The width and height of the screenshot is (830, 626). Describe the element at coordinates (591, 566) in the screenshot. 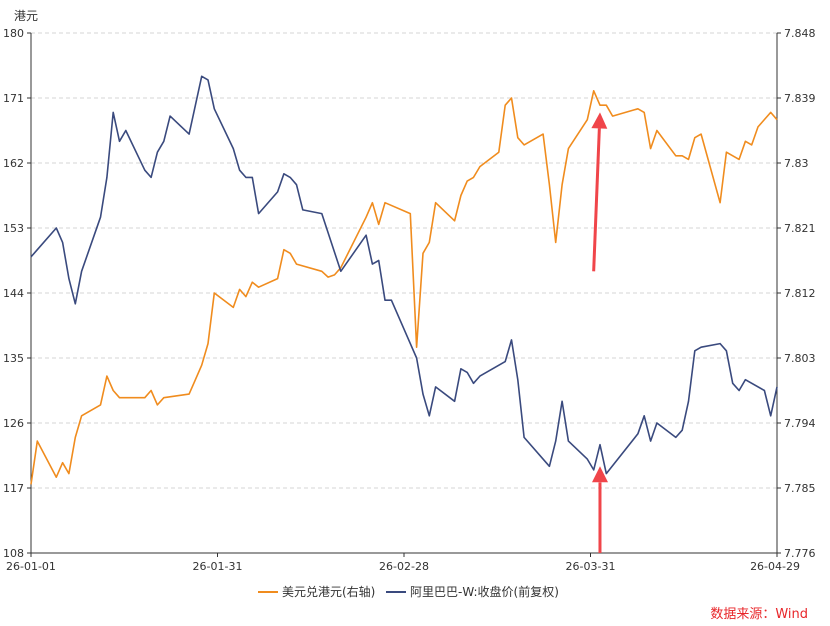

I see `x-tick-label: 26-03-31` at that location.